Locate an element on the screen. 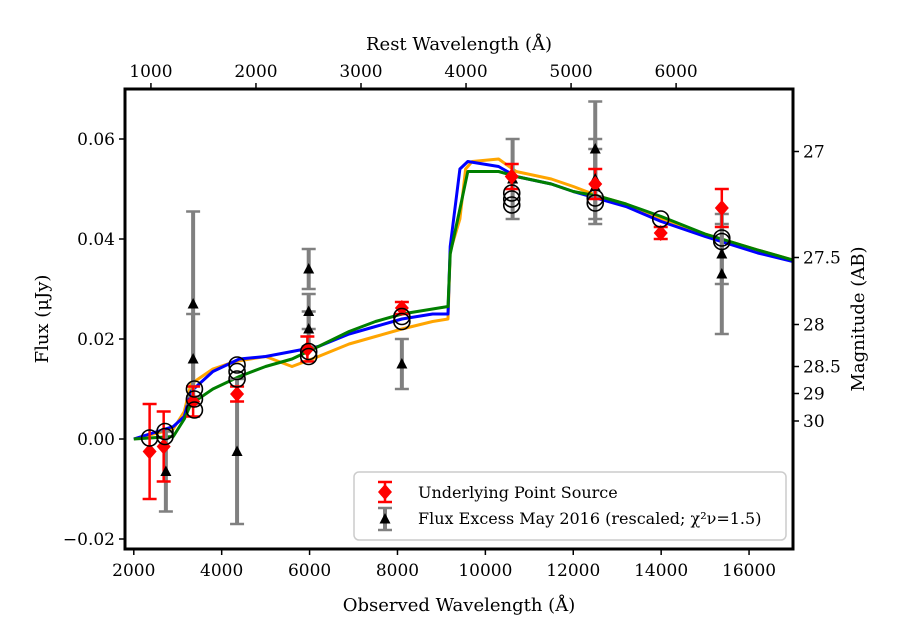 The width and height of the screenshot is (900, 643). y-tick-label: 0.02 is located at coordinates (96, 340).